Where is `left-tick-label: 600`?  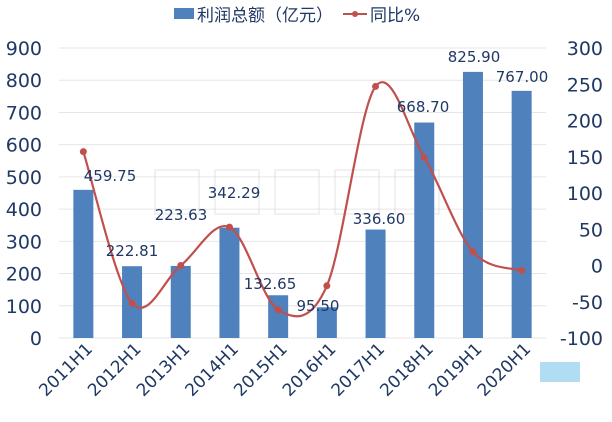 left-tick-label: 600 is located at coordinates (24, 146).